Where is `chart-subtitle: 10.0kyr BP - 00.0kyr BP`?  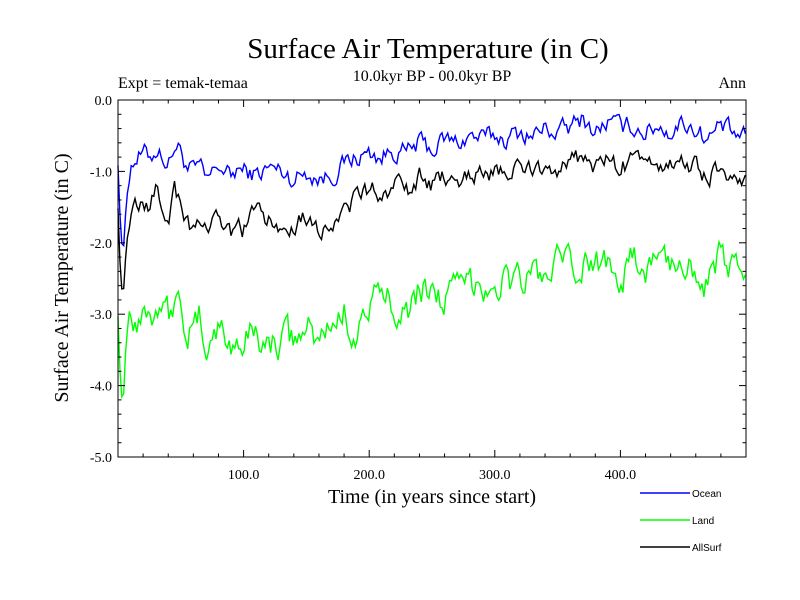 chart-subtitle: 10.0kyr BP - 00.0kyr BP is located at coordinates (432, 76).